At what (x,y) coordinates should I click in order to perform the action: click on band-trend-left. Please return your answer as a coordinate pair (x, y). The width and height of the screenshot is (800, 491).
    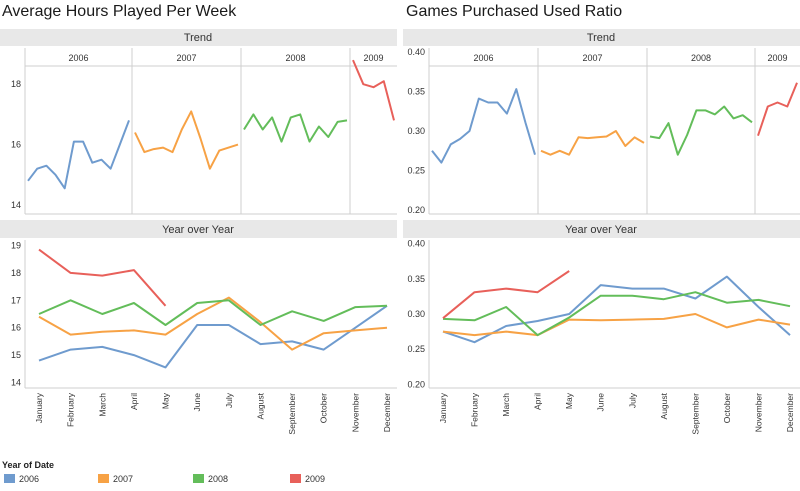
    Looking at the image, I should click on (198, 37).